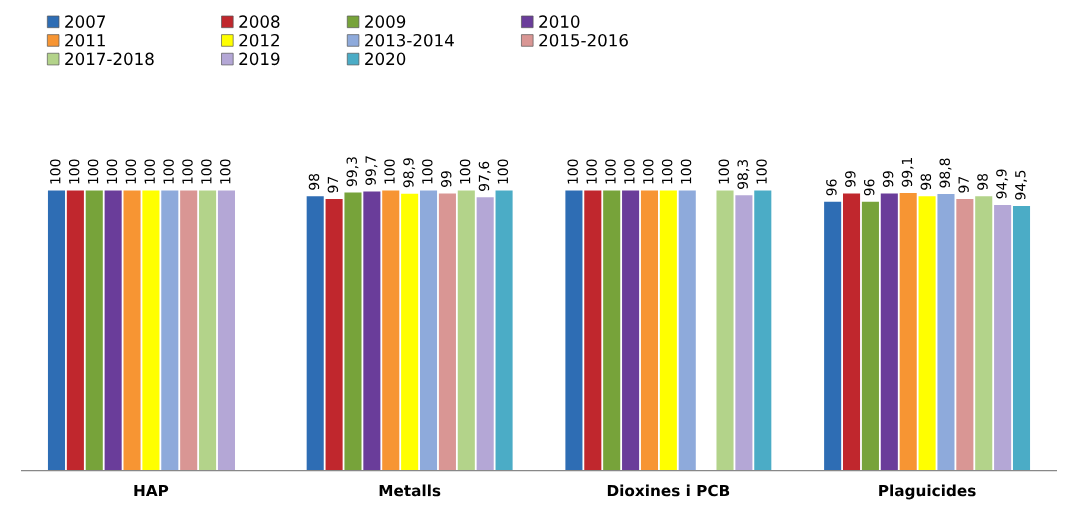 The height and width of the screenshot is (520, 1078). What do you see at coordinates (1002, 184) in the screenshot?
I see `data-label: 94,9` at bounding box center [1002, 184].